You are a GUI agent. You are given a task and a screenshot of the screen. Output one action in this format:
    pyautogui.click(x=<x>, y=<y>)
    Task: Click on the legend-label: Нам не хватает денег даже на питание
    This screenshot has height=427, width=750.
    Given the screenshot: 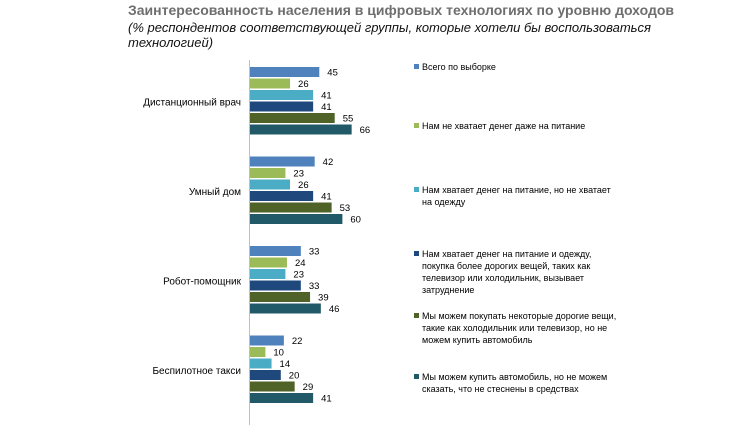 What is the action you would take?
    pyautogui.click(x=503, y=126)
    